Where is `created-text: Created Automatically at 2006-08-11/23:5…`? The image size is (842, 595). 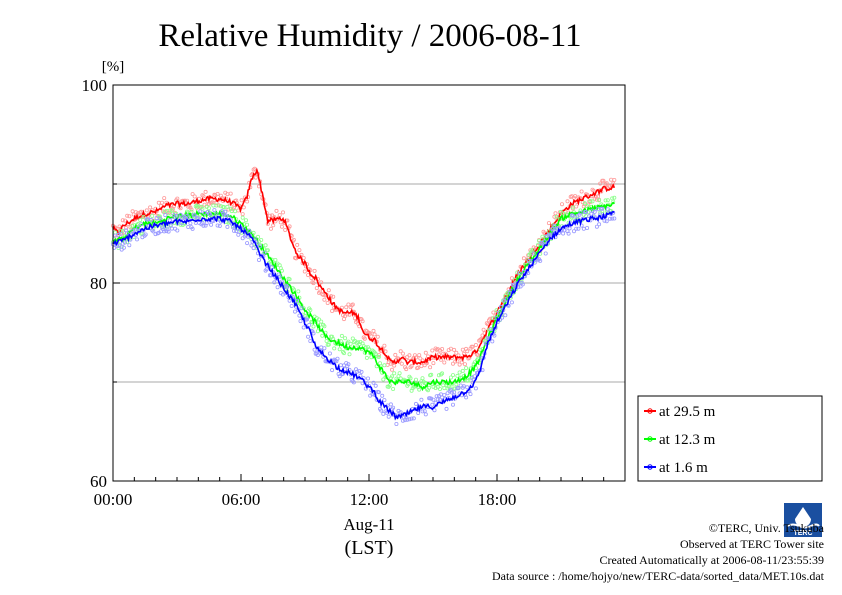
created-text: Created Automatically at 2006-08-11/23:5… is located at coordinates (711, 560).